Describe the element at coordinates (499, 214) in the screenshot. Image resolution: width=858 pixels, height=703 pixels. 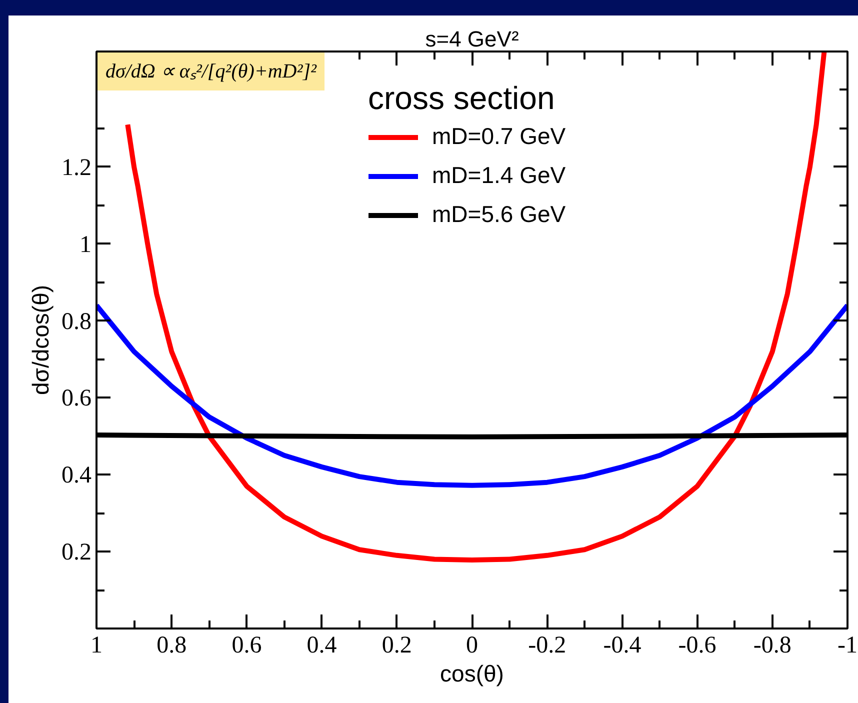
I see `legend-label: mD=5.6 GeV` at that location.